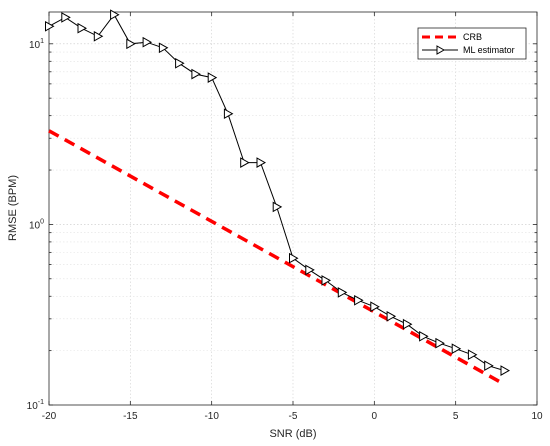 Image resolution: width=550 pixels, height=446 pixels. What do you see at coordinates (36, 224) in the screenshot?
I see `y-tick-label: 10⁰` at bounding box center [36, 224].